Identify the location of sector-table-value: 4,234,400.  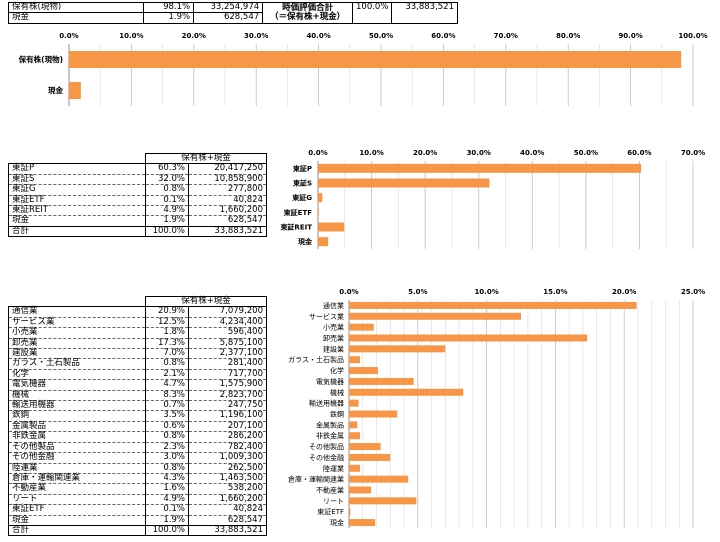
(227, 322).